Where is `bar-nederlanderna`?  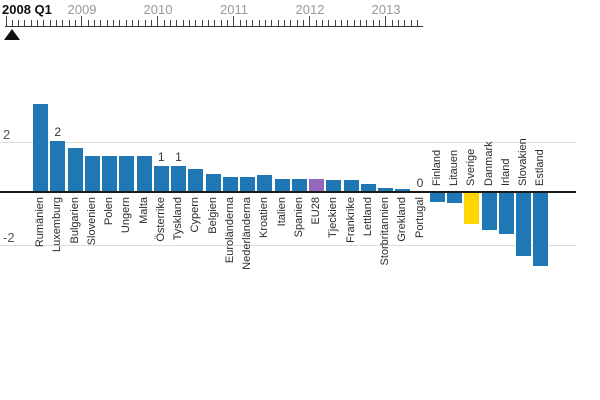
bar-nederlanderna is located at coordinates (247, 183).